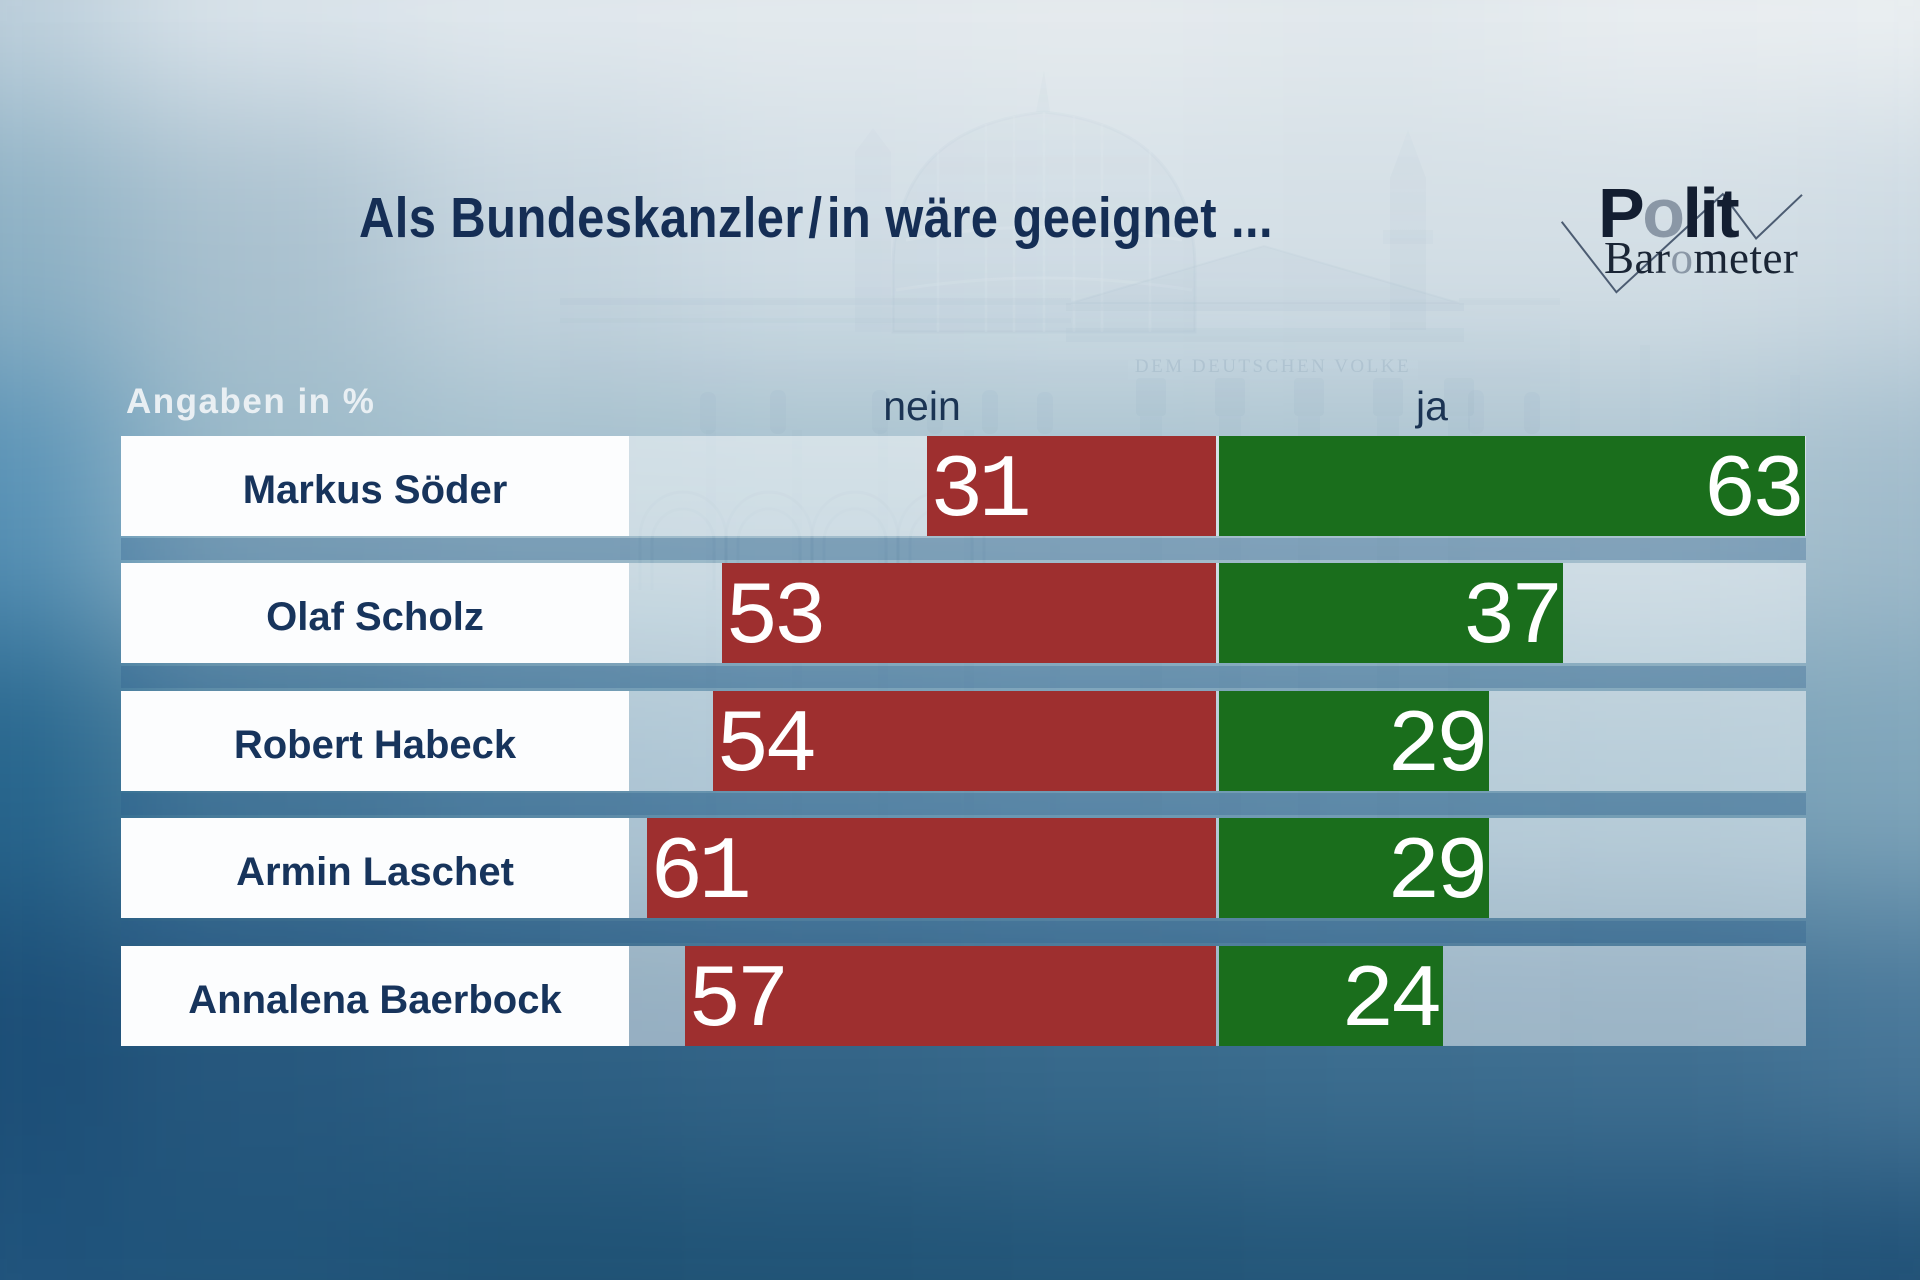 Image resolution: width=1920 pixels, height=1280 pixels. What do you see at coordinates (1701, 258) in the screenshot?
I see `svg-text: Barometer` at bounding box center [1701, 258].